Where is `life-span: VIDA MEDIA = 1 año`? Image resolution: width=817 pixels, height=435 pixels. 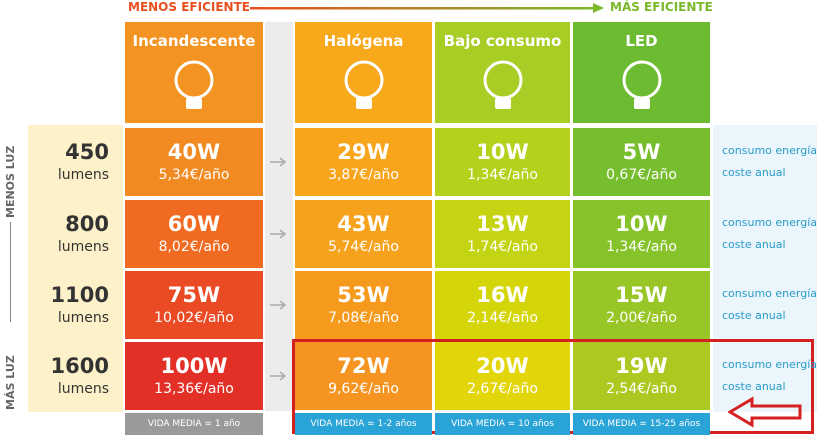 life-span: VIDA MEDIA = 1 año is located at coordinates (194, 424).